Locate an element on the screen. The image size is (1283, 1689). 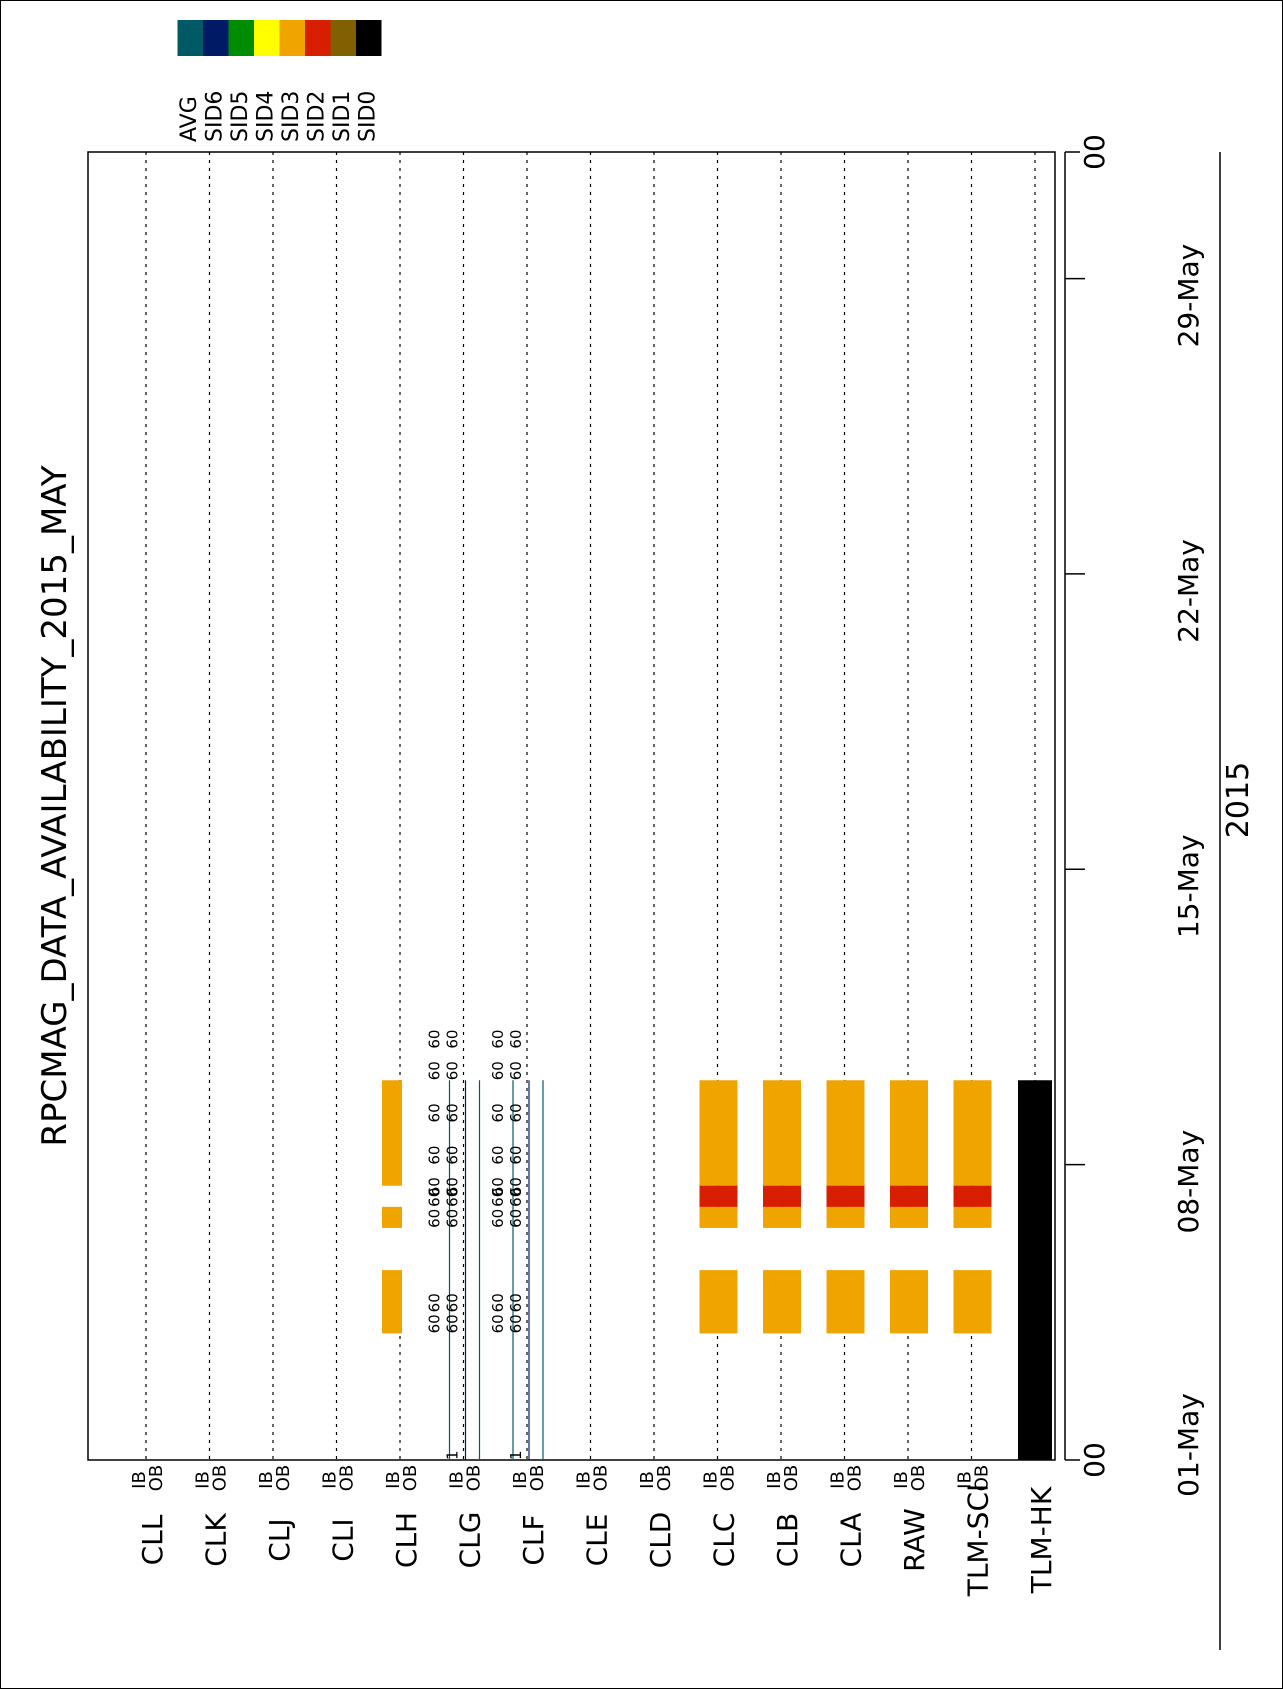
row-label-cla: CLA is located at coordinates (851, 1540).